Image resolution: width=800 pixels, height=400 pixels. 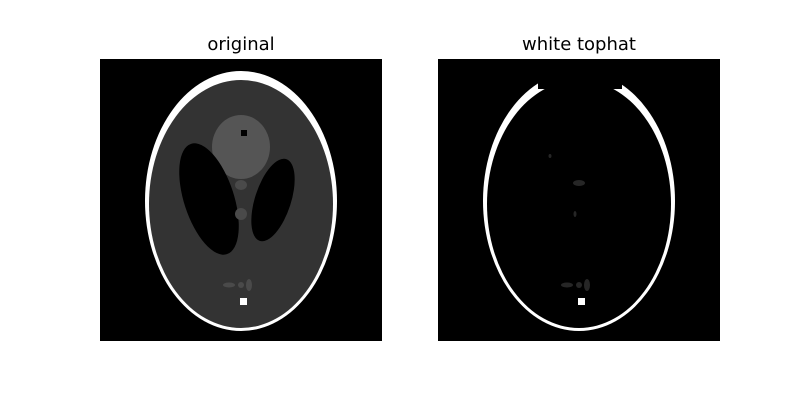 I want to click on dark-square-marker, so click(x=244, y=133).